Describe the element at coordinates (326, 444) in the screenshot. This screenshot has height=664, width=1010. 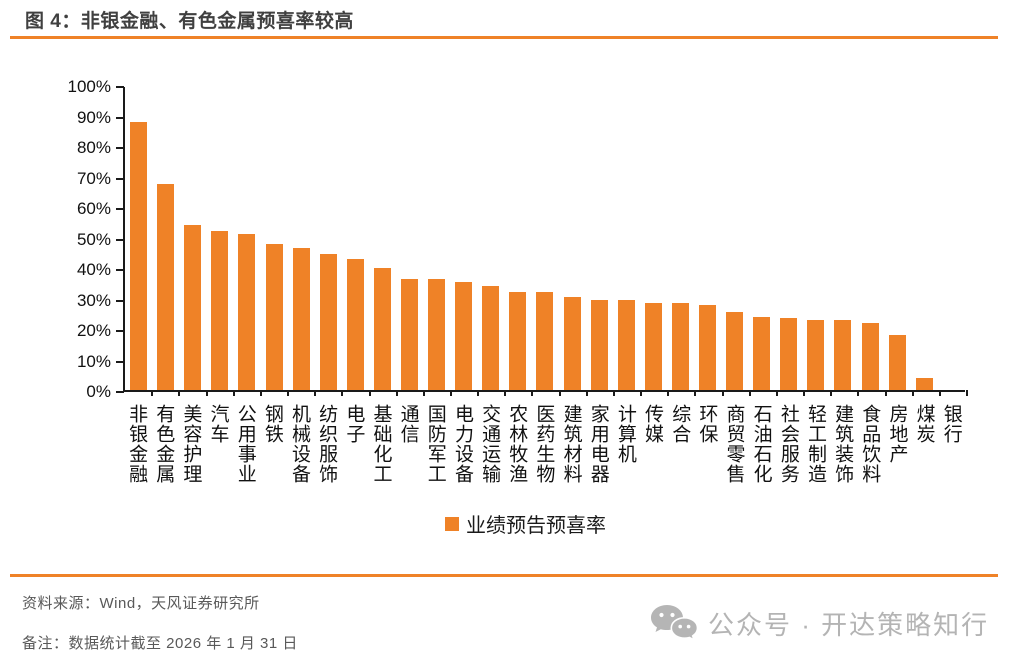
I see `x-label-cell: 纺织服饰` at that location.